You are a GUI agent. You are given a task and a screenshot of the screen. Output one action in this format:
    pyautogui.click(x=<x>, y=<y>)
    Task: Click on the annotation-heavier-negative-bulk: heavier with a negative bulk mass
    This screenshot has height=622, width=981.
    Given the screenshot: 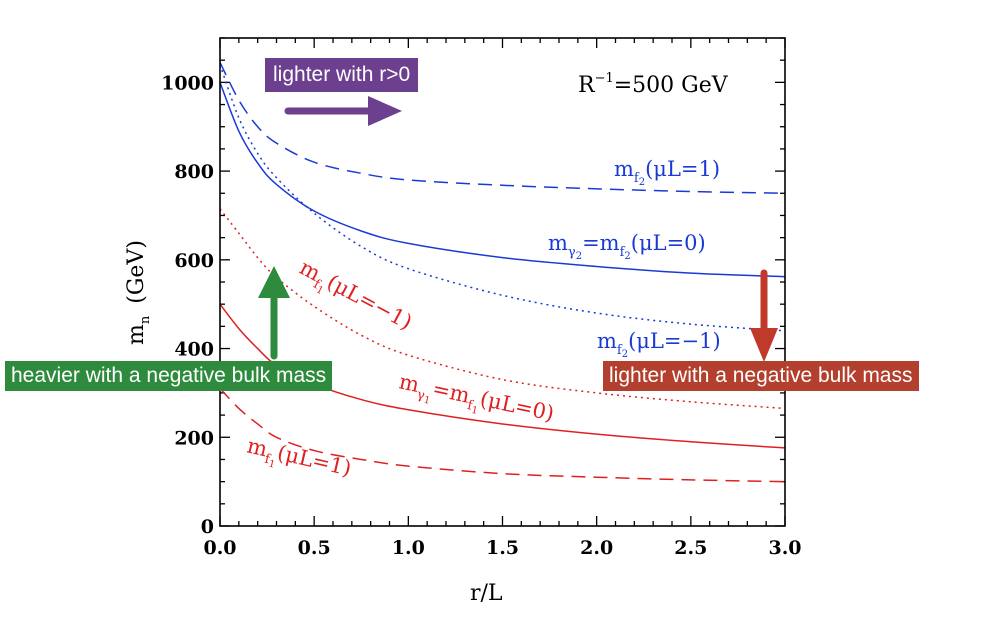 What is the action you would take?
    pyautogui.click(x=169, y=376)
    